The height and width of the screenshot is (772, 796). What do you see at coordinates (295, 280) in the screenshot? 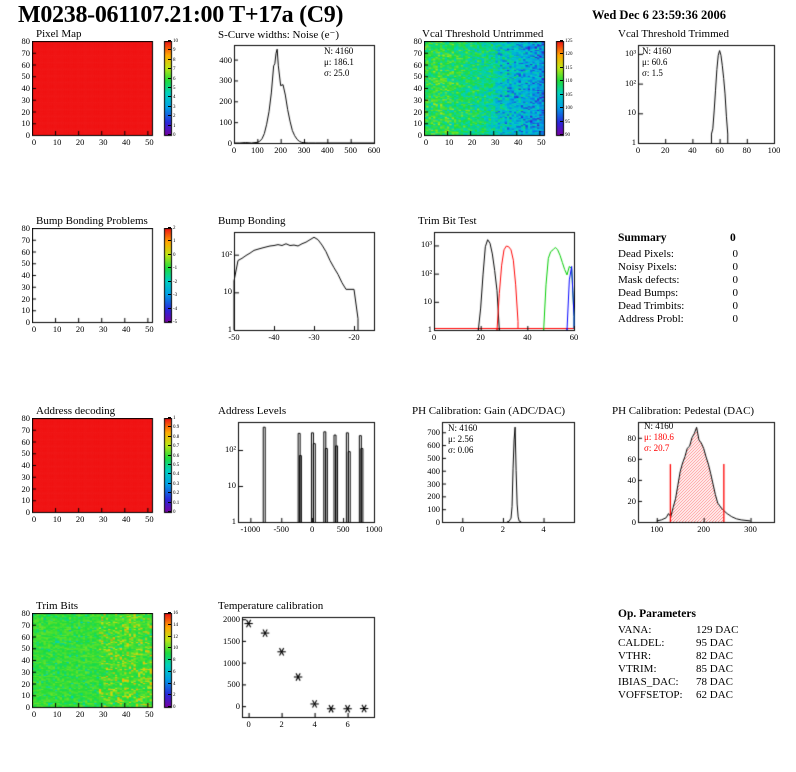
I see `panel-bump-bonding: Bump Bonding -50 -40 -30 -20 1 10 10²` at bounding box center [295, 280].